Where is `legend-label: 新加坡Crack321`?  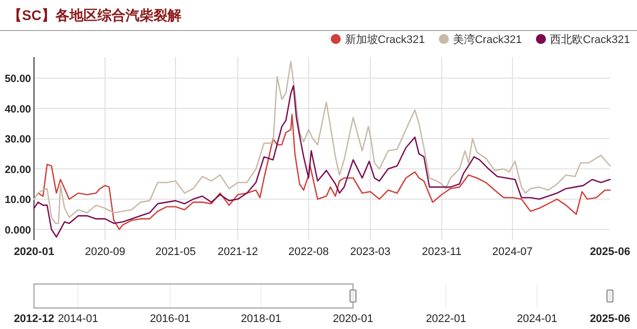
legend-label: 新加坡Crack321 is located at coordinates (384, 39).